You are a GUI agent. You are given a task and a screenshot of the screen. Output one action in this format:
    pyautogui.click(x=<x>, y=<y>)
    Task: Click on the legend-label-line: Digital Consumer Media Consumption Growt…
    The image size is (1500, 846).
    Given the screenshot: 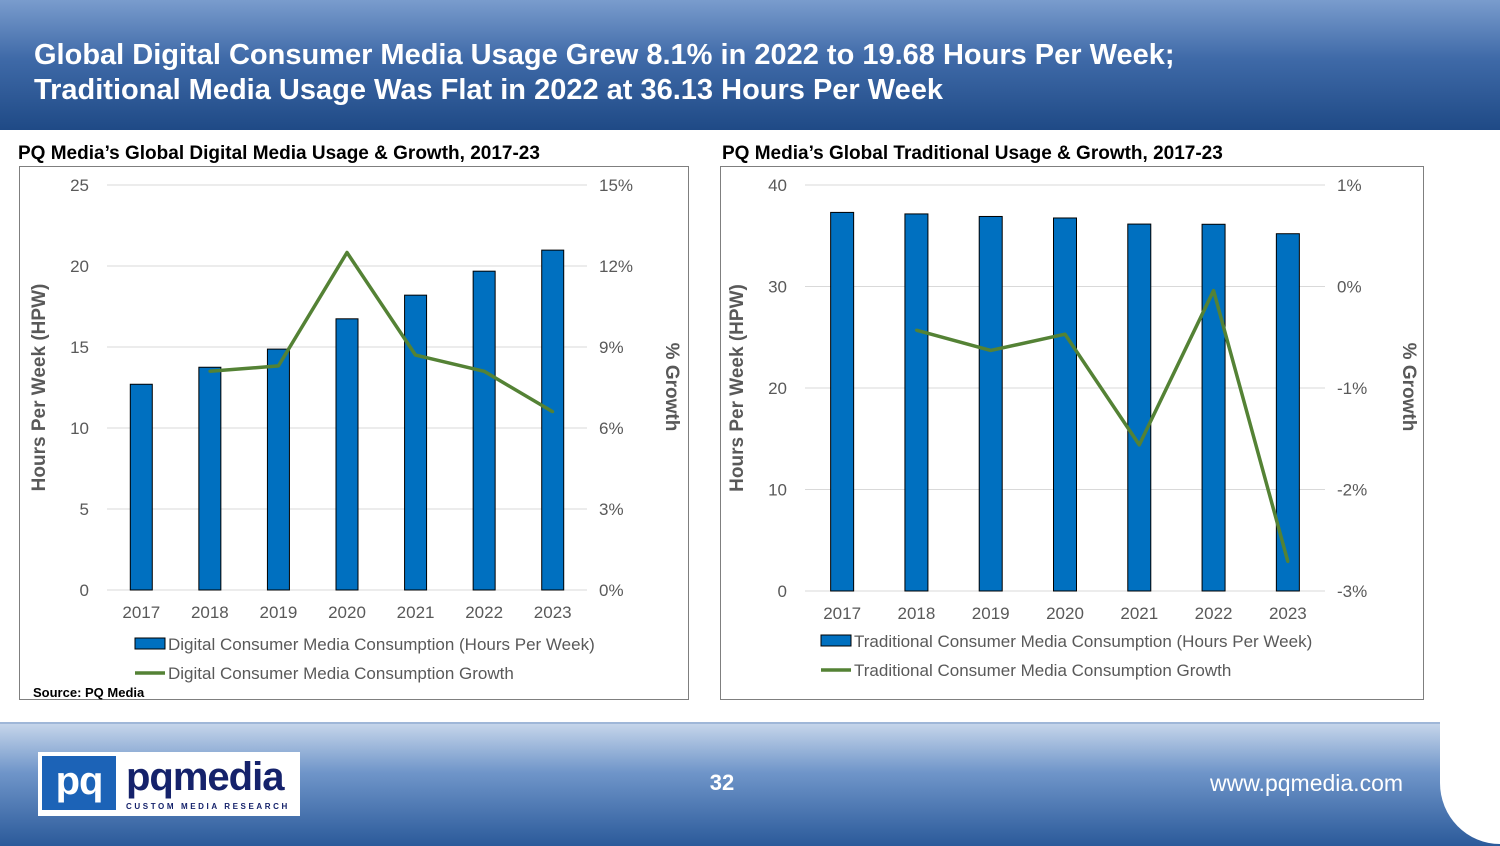 What is the action you would take?
    pyautogui.click(x=341, y=673)
    